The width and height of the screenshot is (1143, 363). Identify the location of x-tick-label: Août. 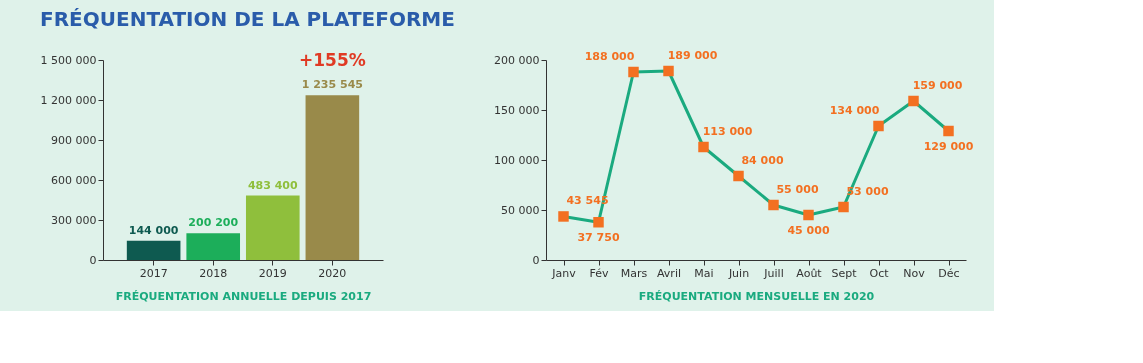
(809, 273).